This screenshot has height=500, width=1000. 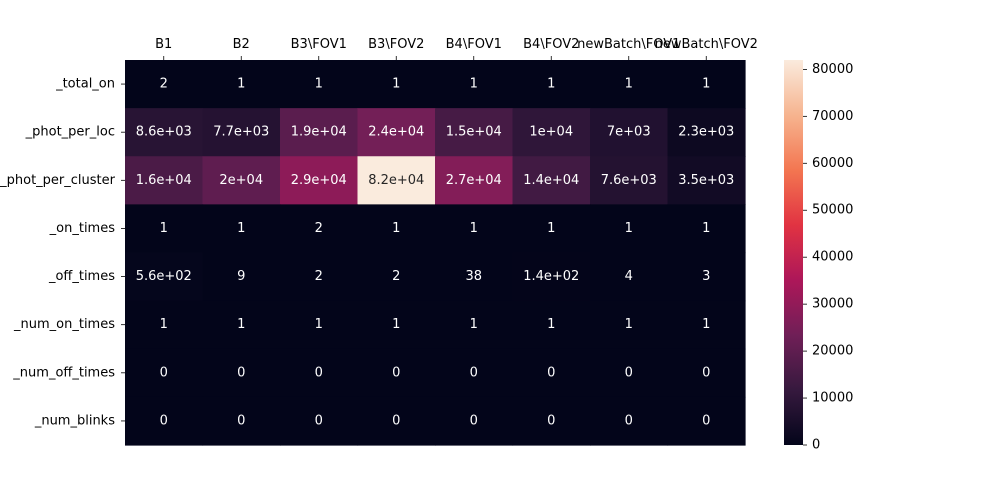 I want to click on colorbar-tick-label: 60000, so click(x=832, y=163).